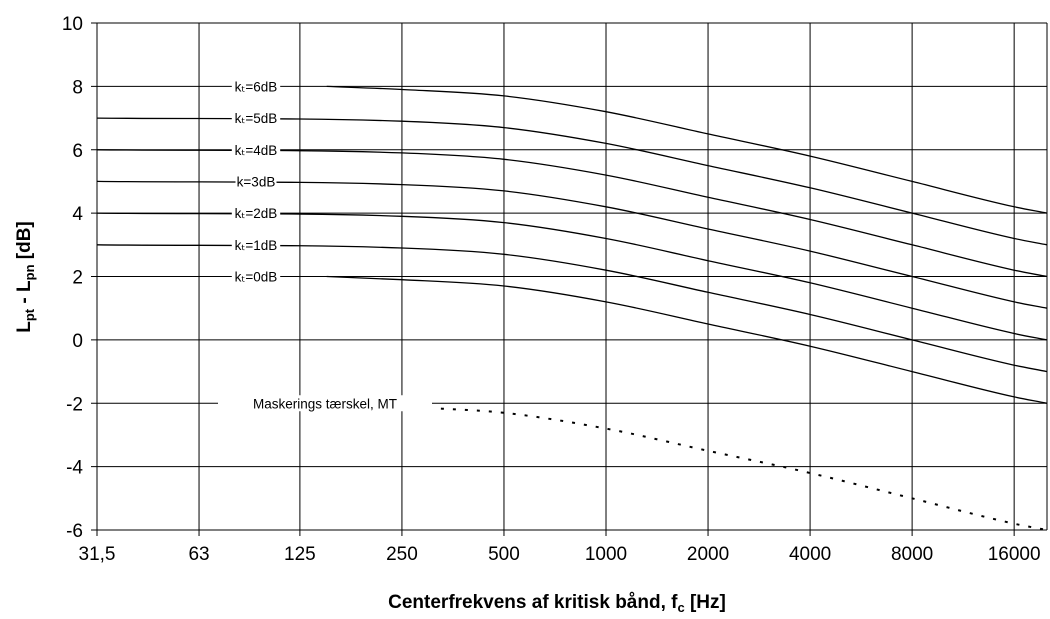 The width and height of the screenshot is (1050, 619). I want to click on x-axis-title: Centerfrekvens af kritisk bånd, fc [Hz], so click(557, 603).